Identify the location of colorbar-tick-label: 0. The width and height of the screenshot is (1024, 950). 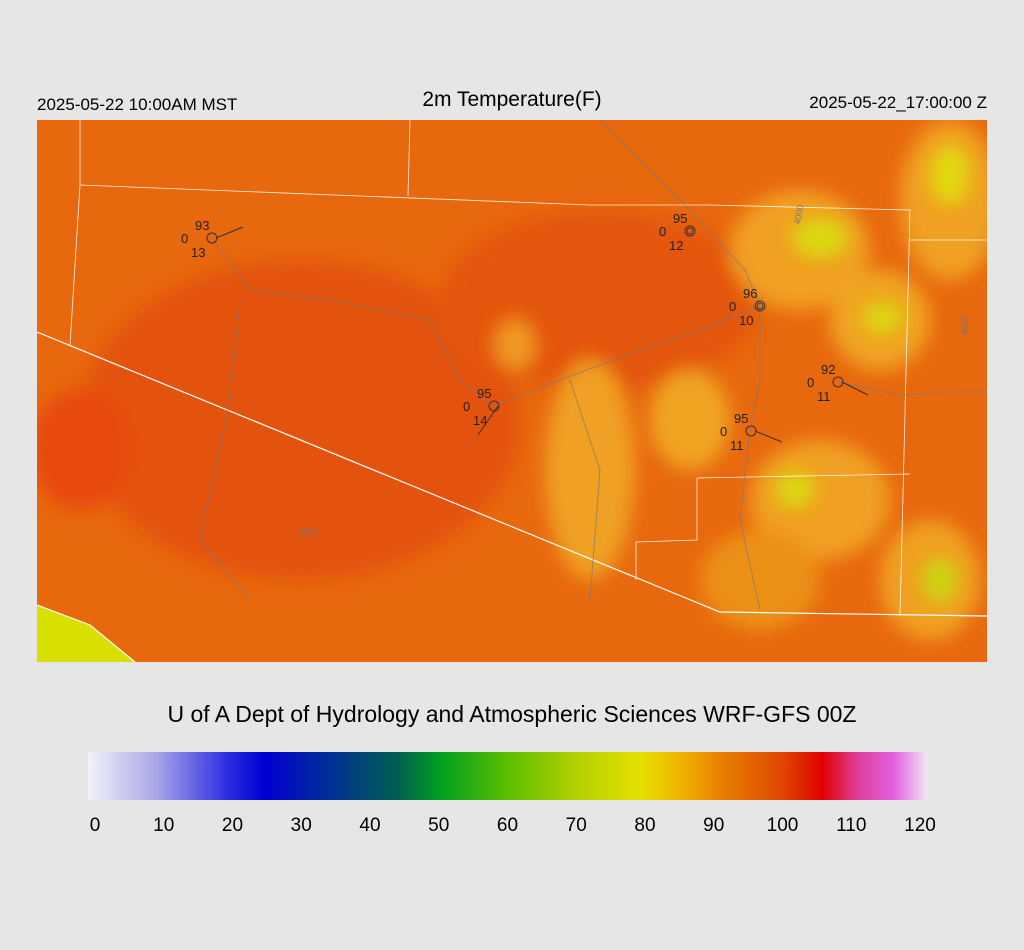
(95, 825).